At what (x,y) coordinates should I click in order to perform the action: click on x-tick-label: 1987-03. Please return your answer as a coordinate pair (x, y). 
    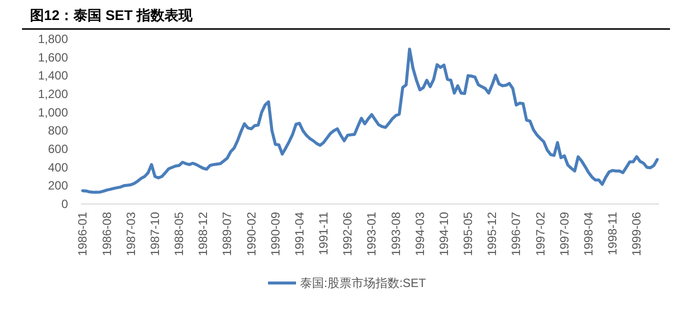
    Looking at the image, I should click on (131, 234).